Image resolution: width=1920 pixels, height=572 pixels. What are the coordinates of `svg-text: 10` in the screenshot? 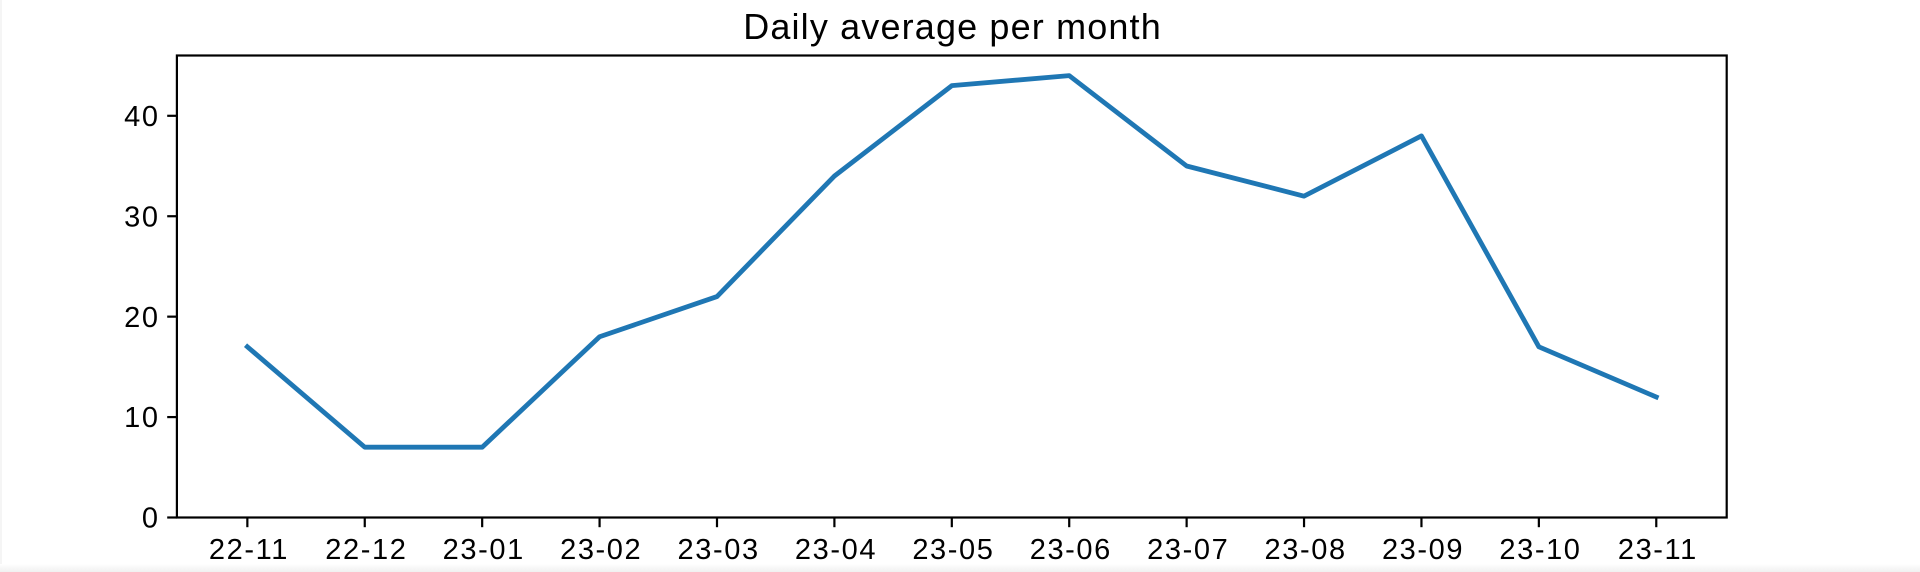 It's located at (141, 418).